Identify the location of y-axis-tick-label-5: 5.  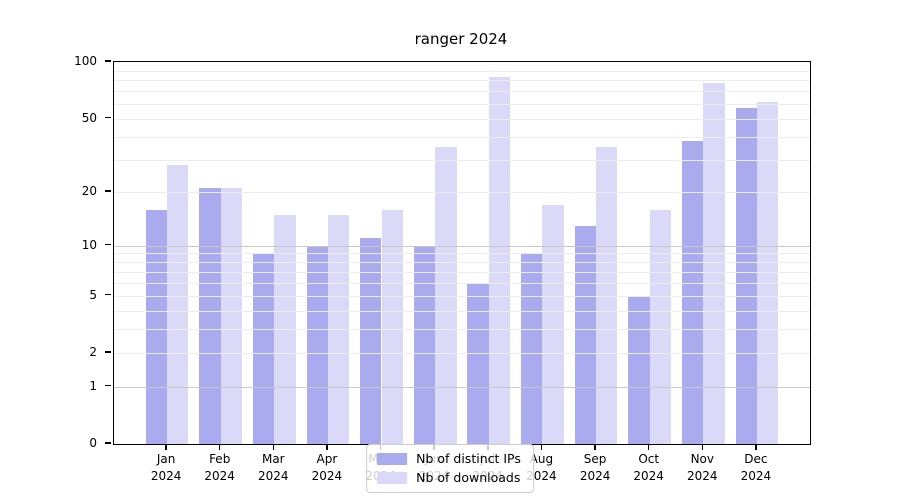
(93, 294).